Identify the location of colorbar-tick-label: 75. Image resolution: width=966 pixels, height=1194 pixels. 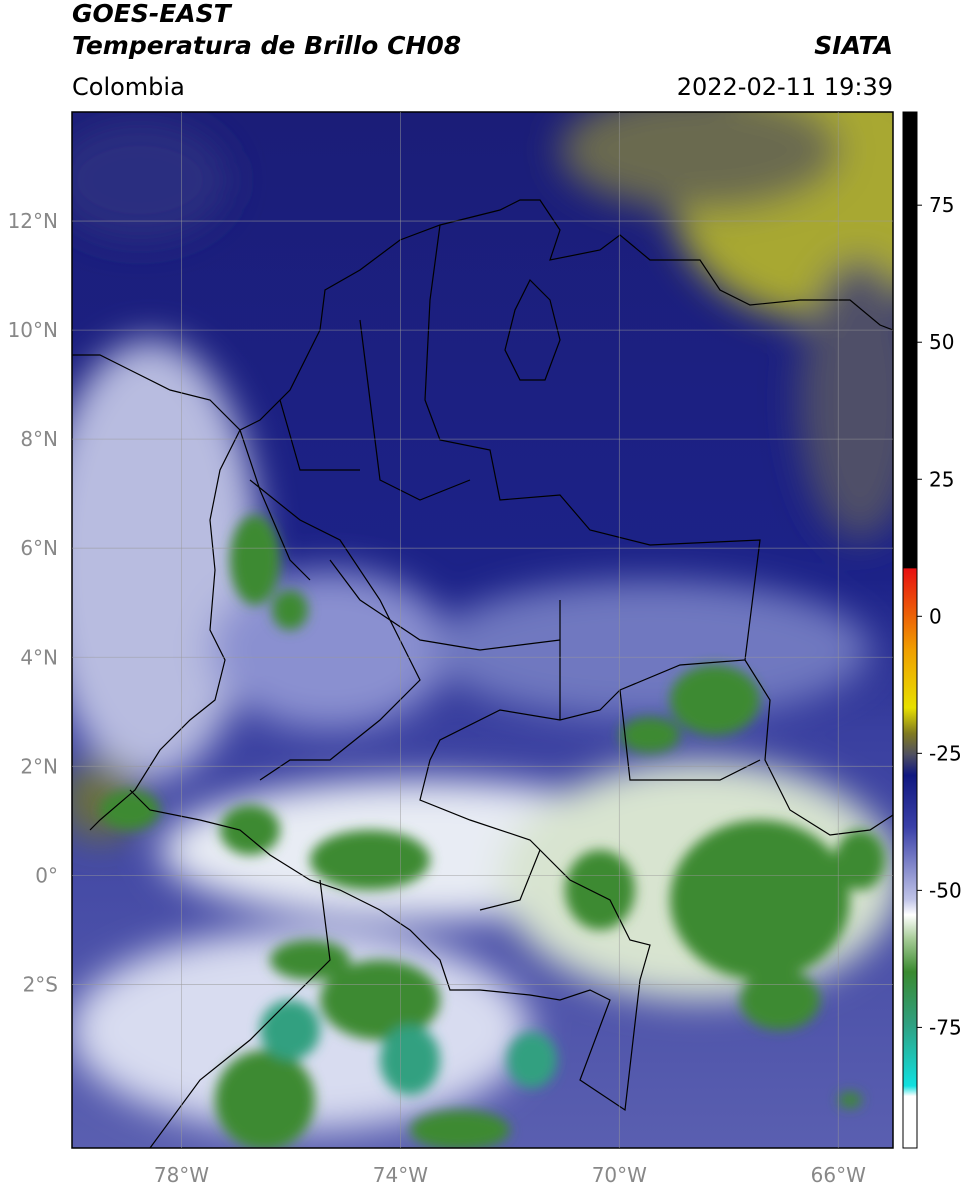
(941, 205).